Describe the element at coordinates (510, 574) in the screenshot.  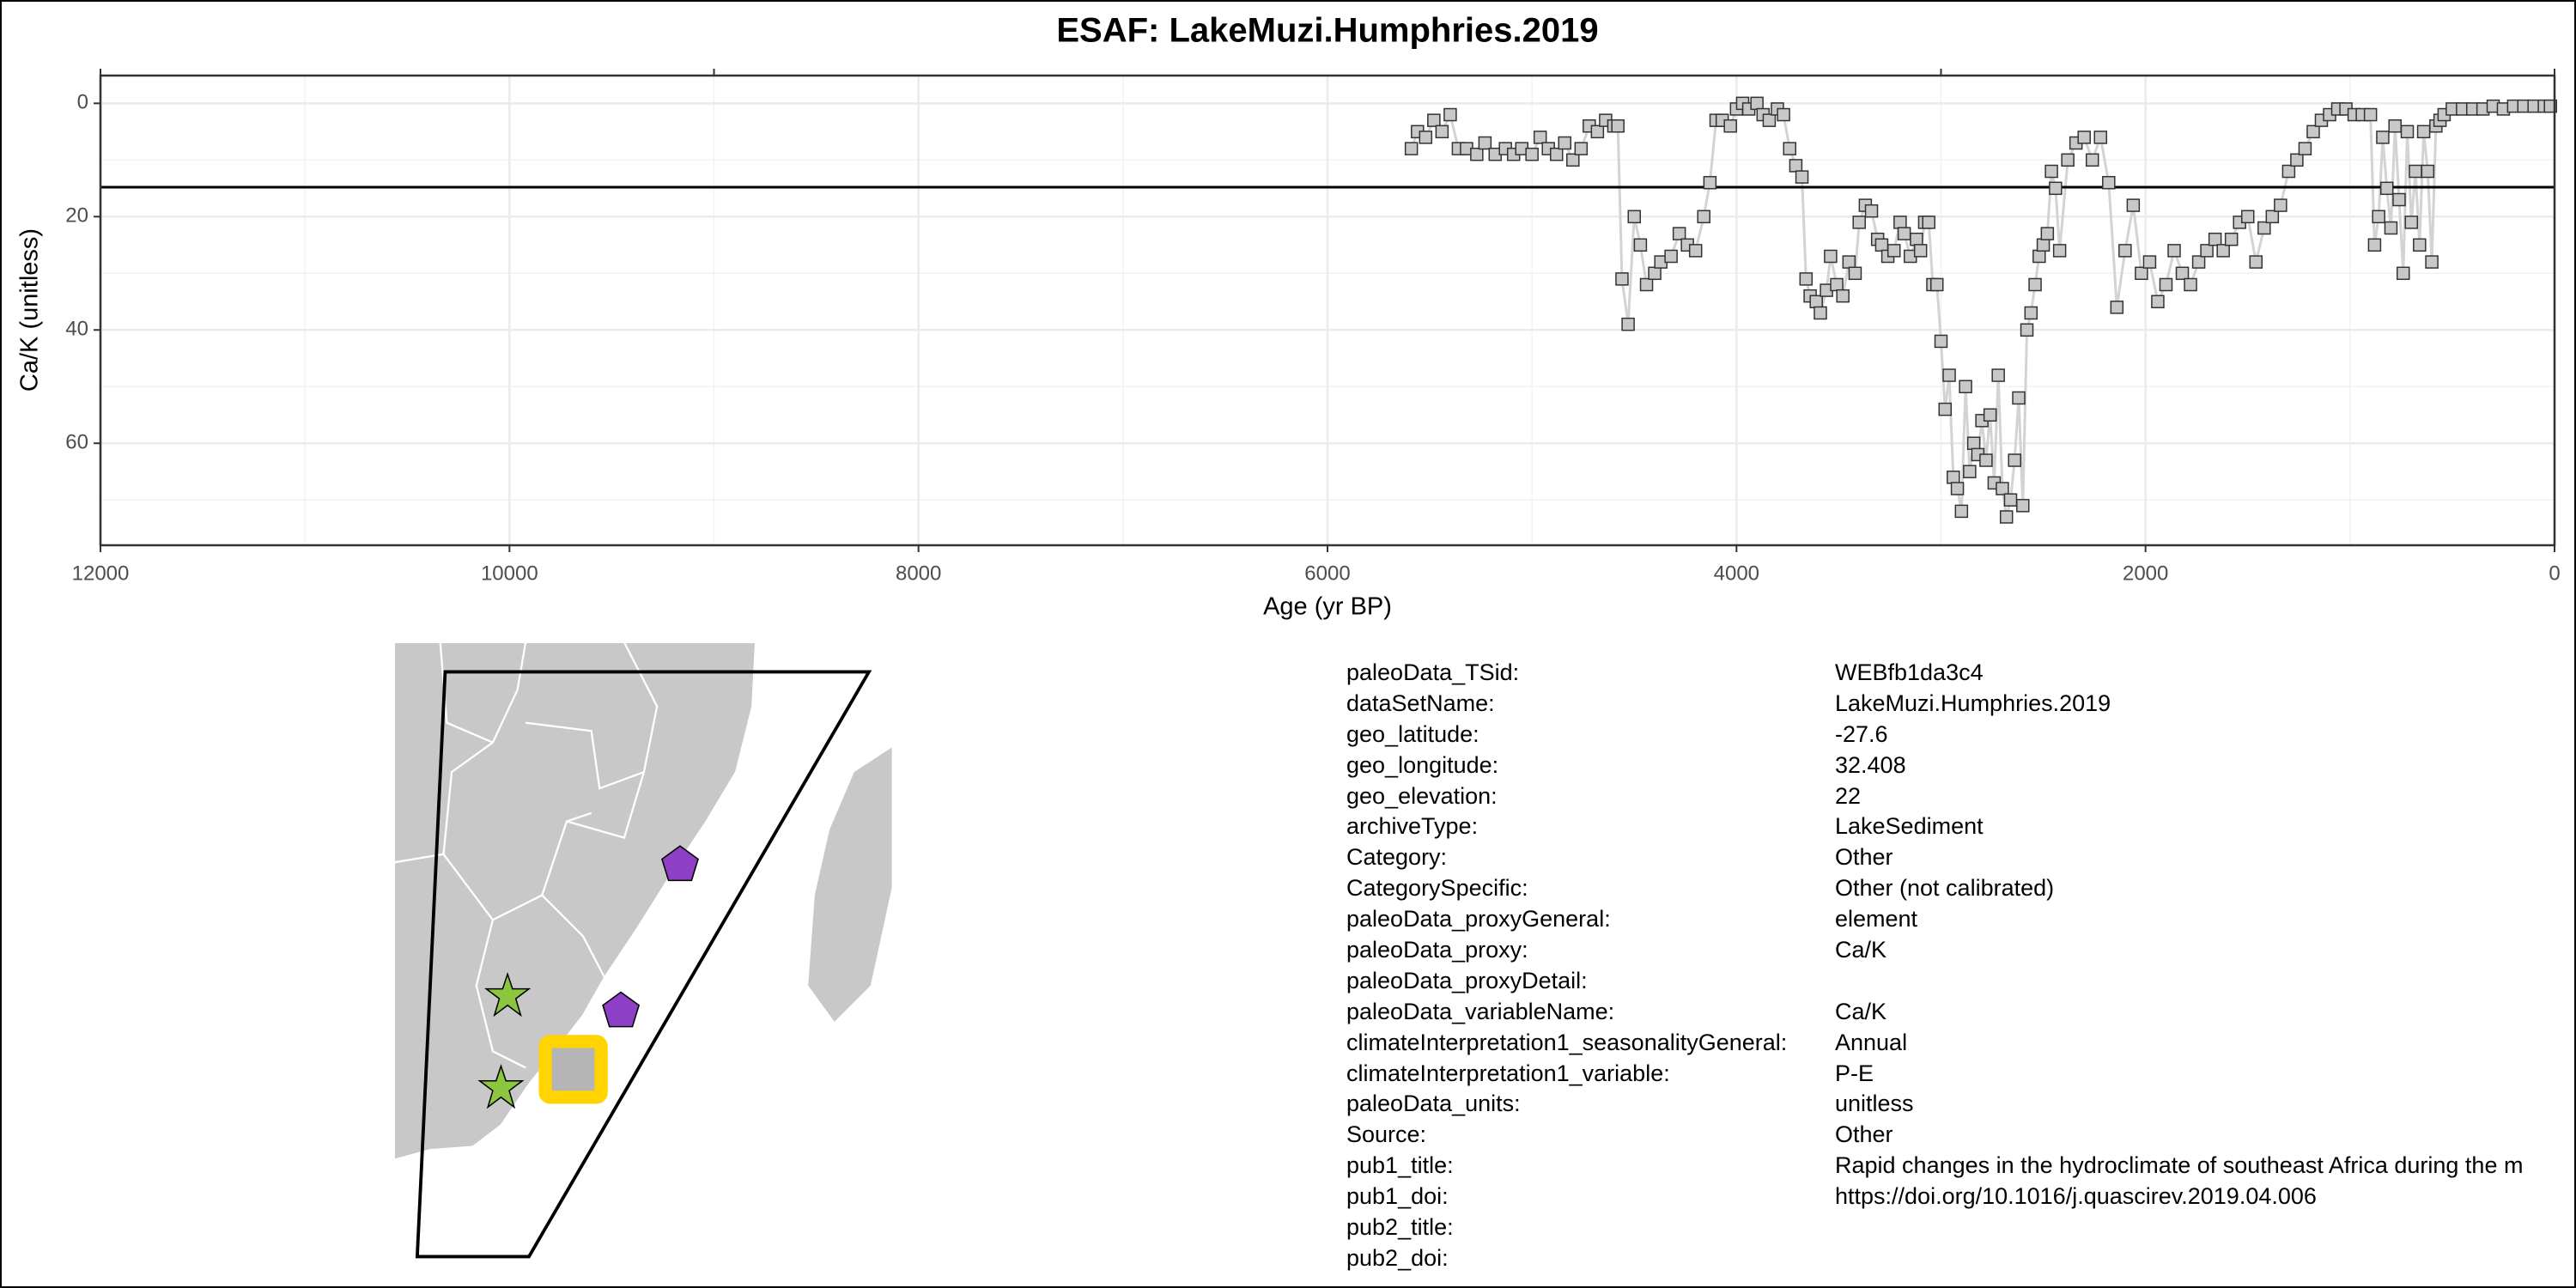
I see `x-tick-label: 10000` at that location.